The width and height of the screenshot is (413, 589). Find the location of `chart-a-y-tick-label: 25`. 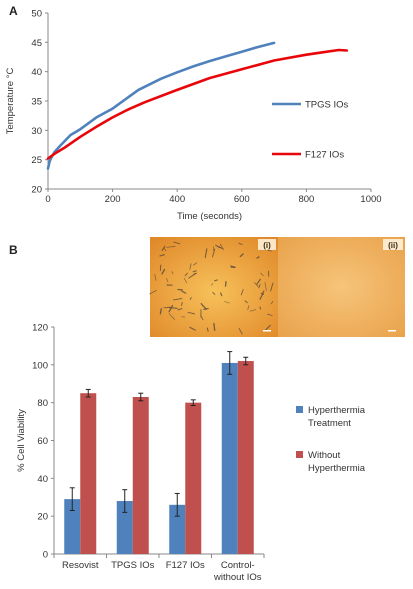

chart-a-y-tick-label: 25 is located at coordinates (36, 160).